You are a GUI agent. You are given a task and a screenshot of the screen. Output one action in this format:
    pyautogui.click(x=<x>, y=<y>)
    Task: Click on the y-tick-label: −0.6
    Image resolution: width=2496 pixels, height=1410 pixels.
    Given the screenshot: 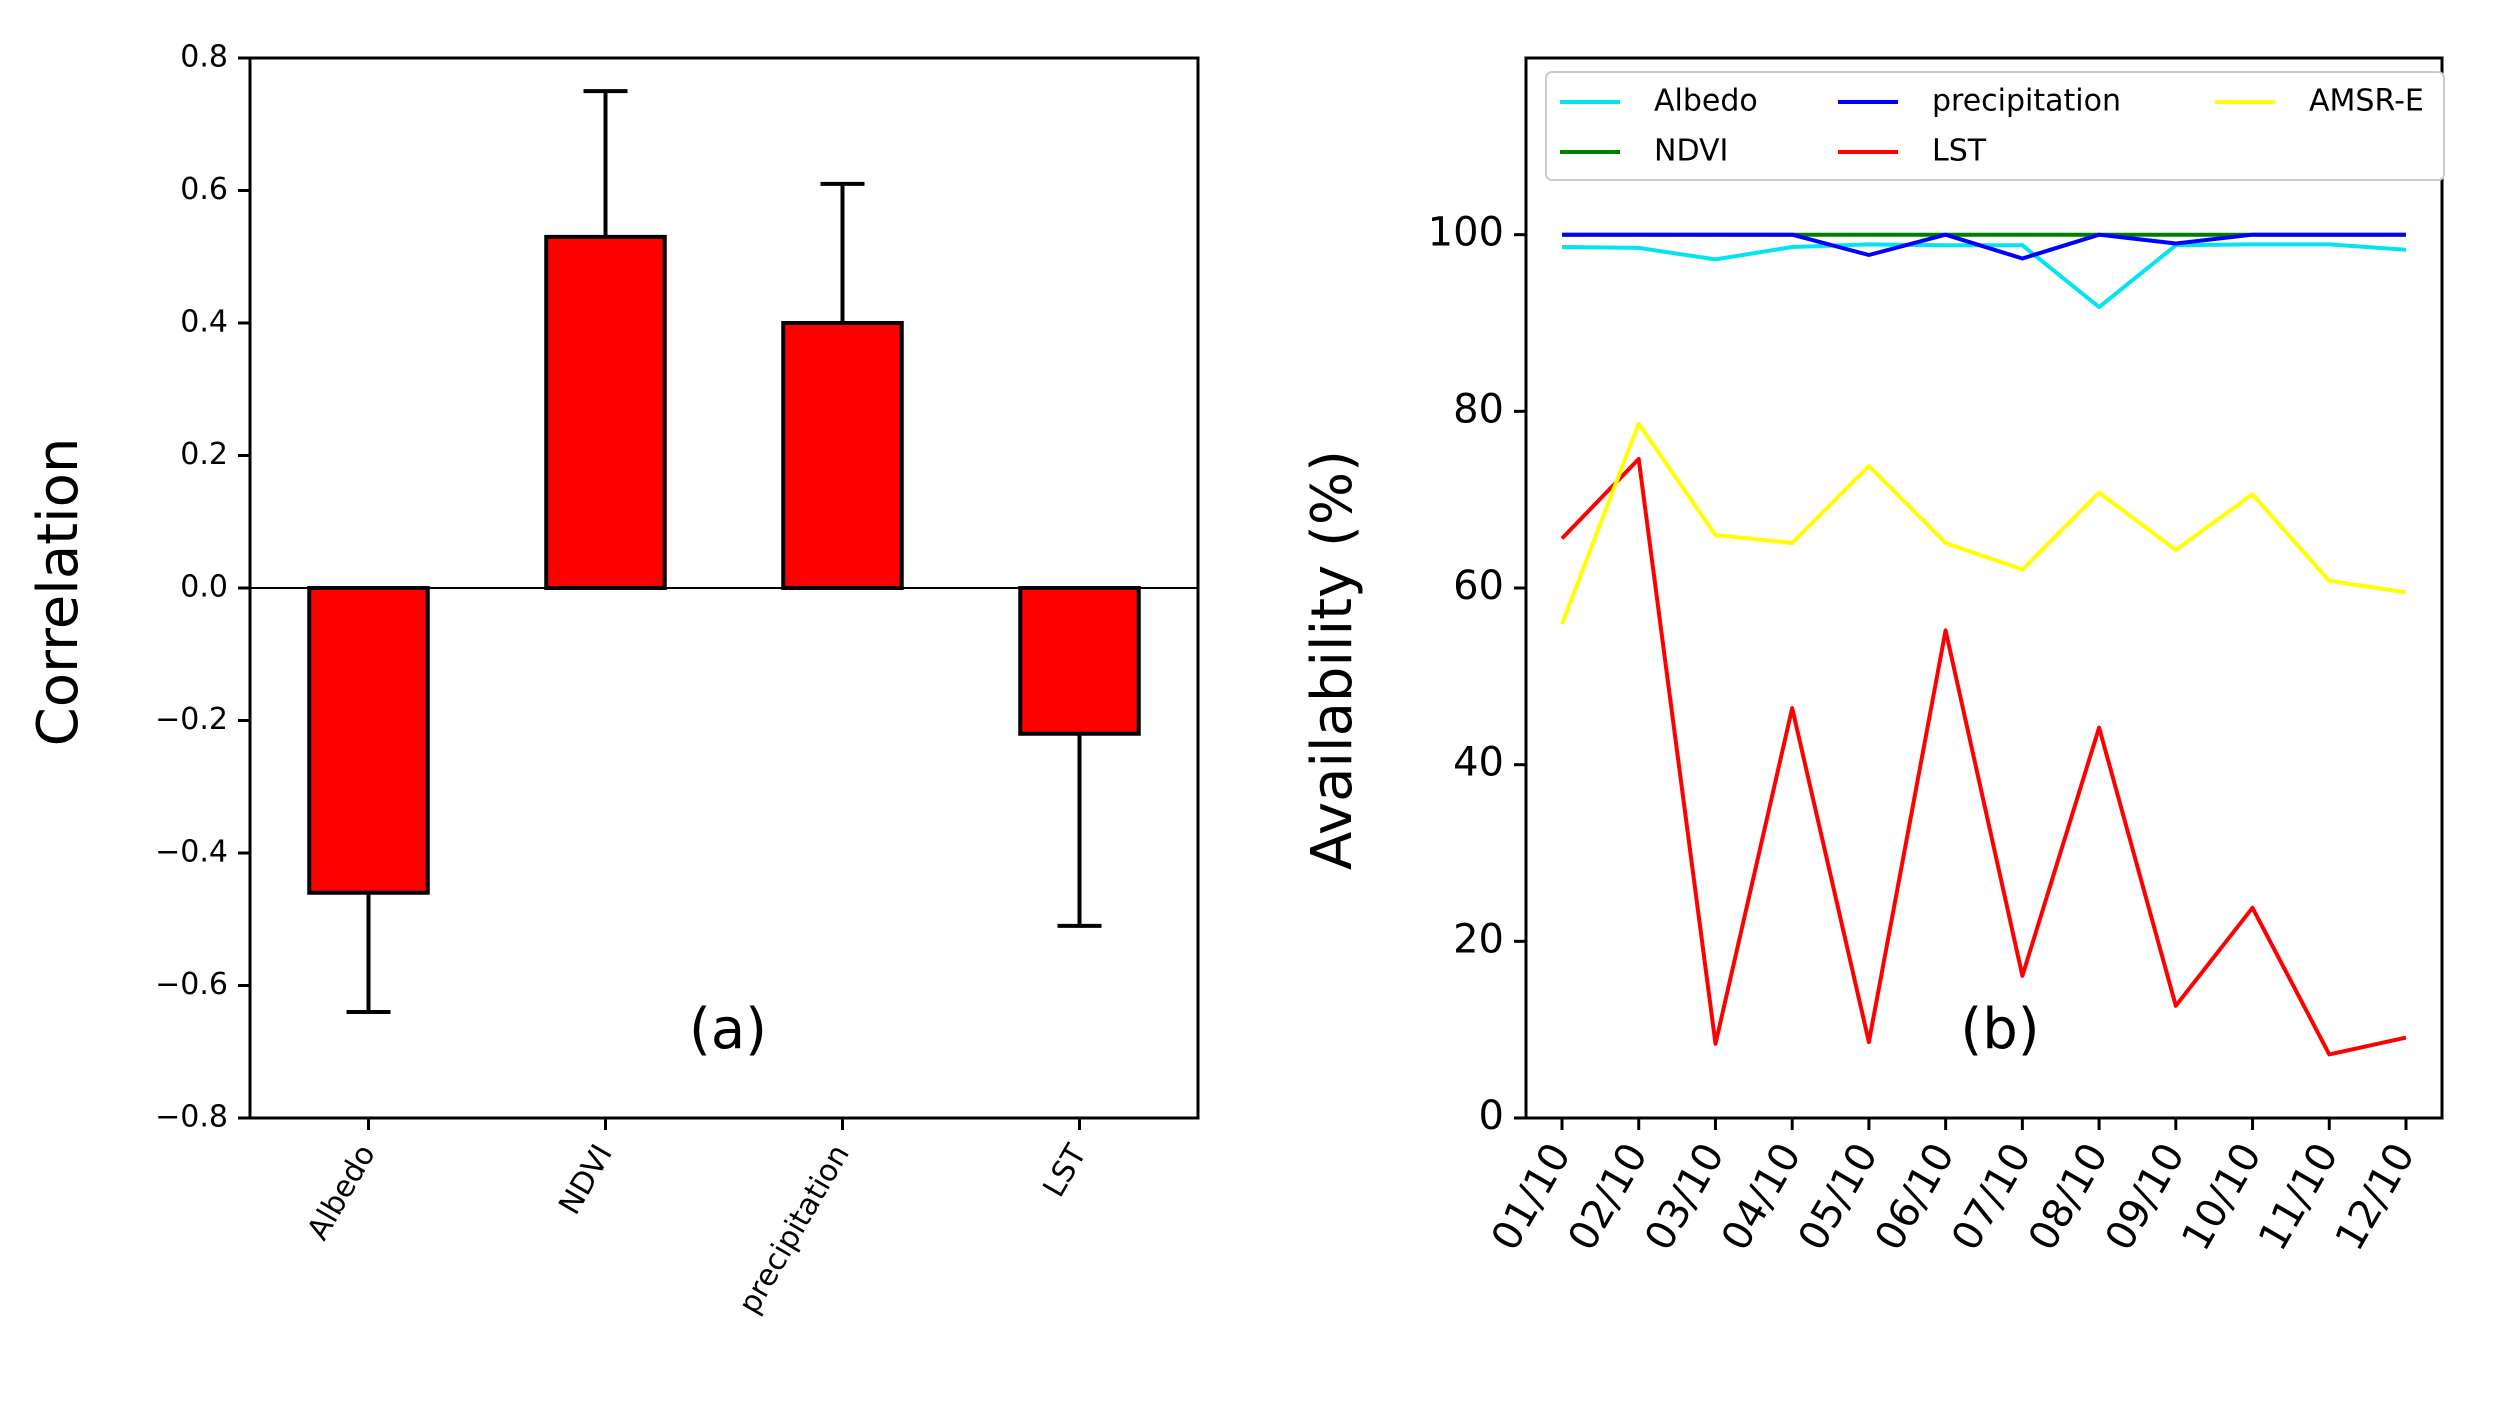 What is the action you would take?
    pyautogui.click(x=191, y=984)
    